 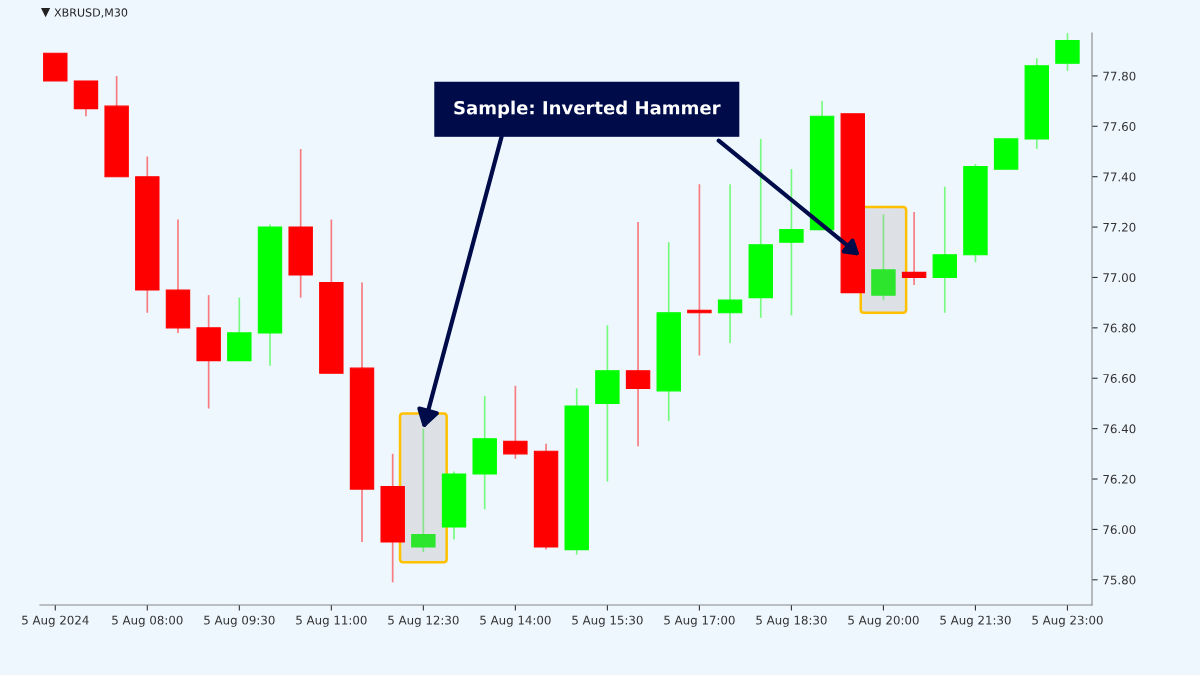 What do you see at coordinates (331, 621) in the screenshot?
I see `x-tick-label: 5 Aug 11:00` at bounding box center [331, 621].